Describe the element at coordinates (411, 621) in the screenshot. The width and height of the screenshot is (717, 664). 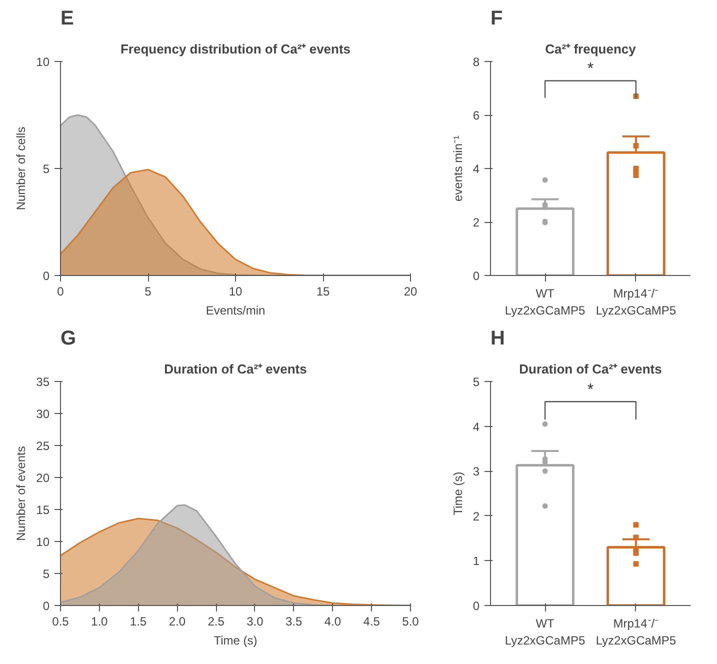
I see `x-tick-label: 5.0` at that location.